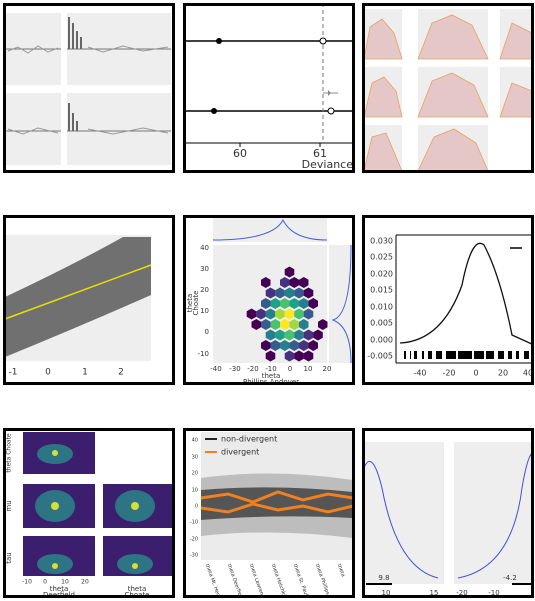  I want to click on row-label: theta Choate, so click(9, 452).